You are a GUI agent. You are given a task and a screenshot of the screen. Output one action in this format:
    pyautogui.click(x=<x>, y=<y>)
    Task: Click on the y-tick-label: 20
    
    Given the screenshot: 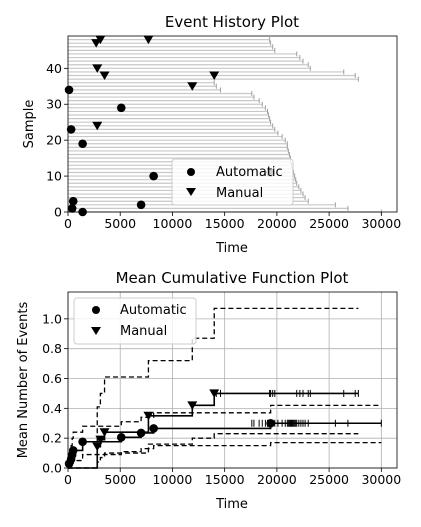 What is the action you would take?
    pyautogui.click(x=54, y=140)
    